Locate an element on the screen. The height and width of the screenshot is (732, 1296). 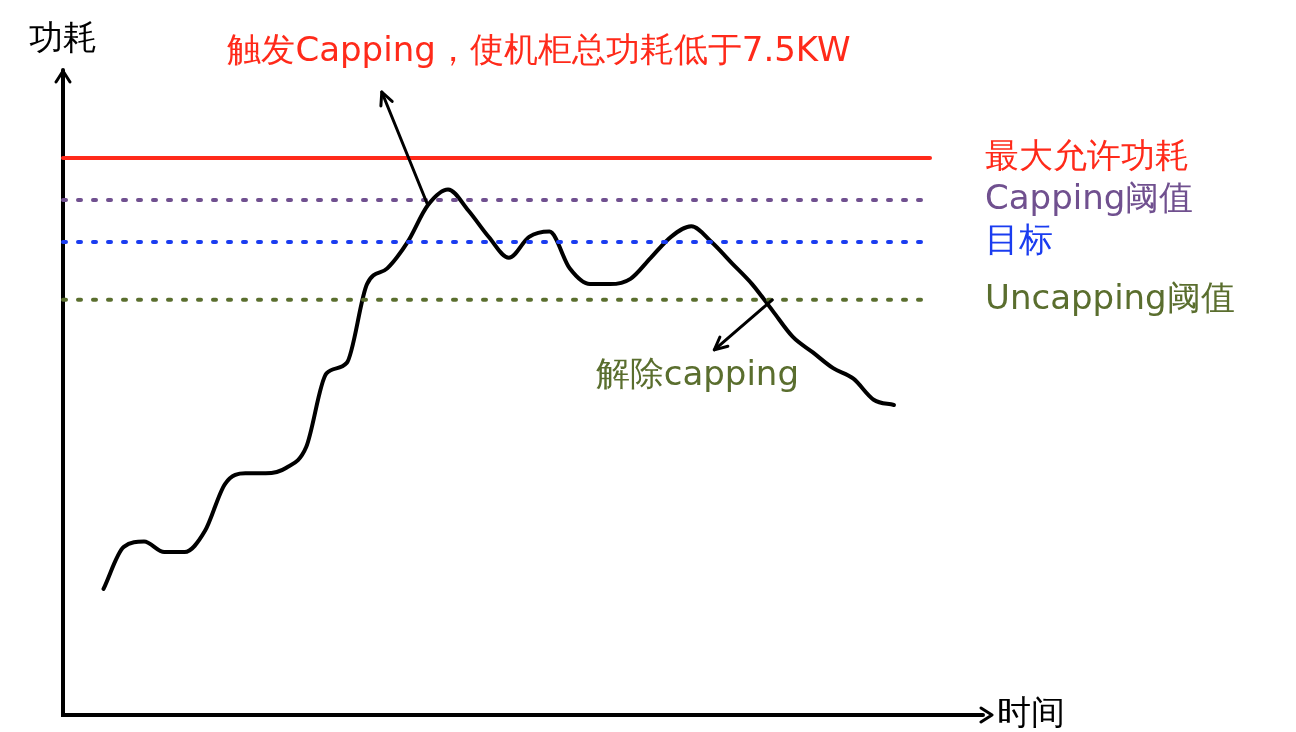
x-axis-title: 时间 is located at coordinates (1031, 711).